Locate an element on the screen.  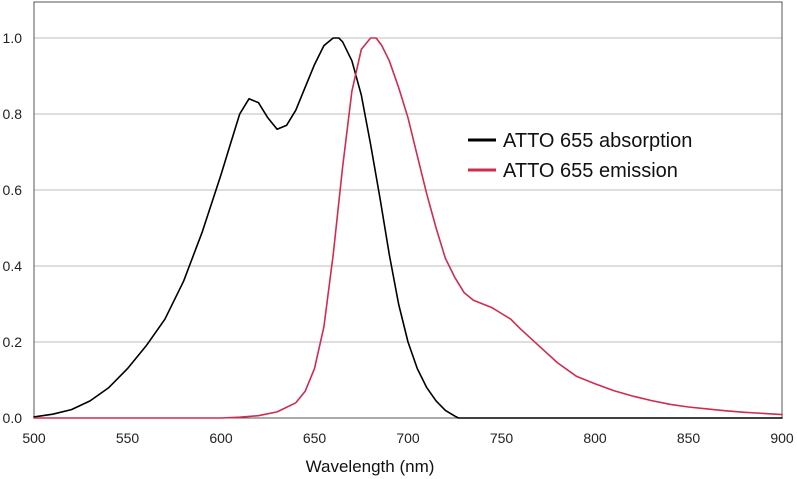
y-tick-label: 0.6 is located at coordinates (13, 190).